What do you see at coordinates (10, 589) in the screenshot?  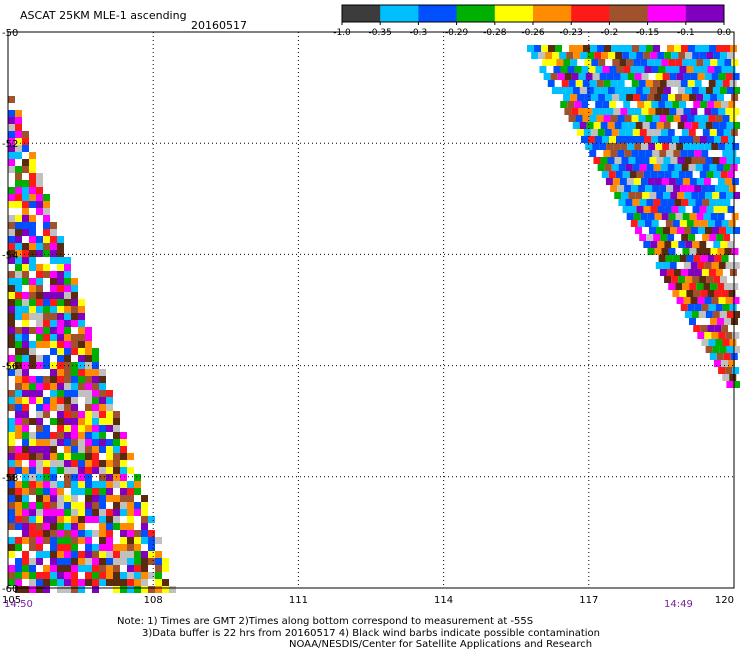 I see `y-tick-label: -60` at bounding box center [10, 589].